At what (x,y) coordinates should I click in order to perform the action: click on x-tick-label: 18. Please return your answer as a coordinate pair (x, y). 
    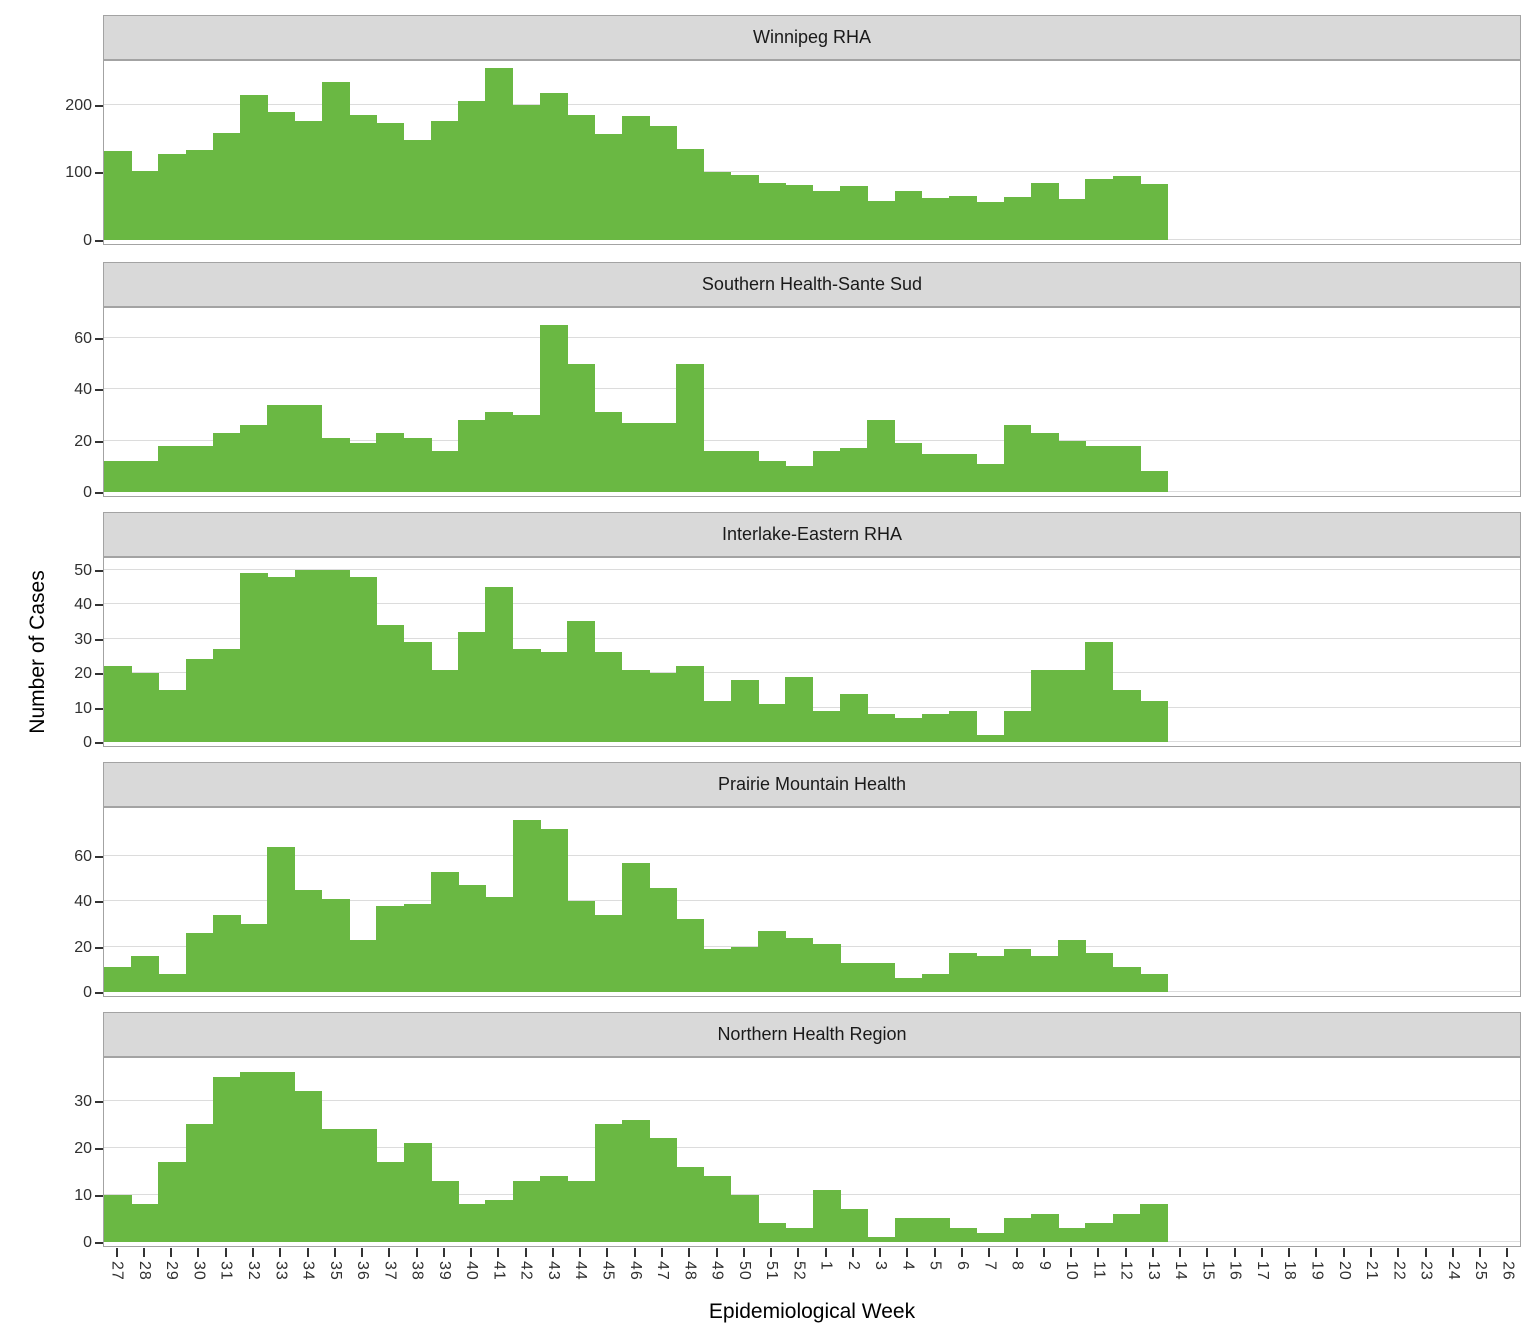
    Looking at the image, I should click on (1290, 1271).